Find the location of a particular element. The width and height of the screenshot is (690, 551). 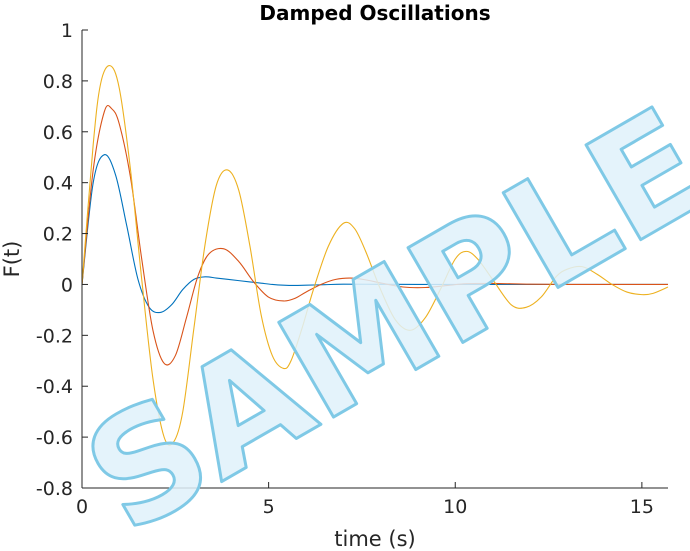

x-axis-label: time (s) is located at coordinates (374, 539).